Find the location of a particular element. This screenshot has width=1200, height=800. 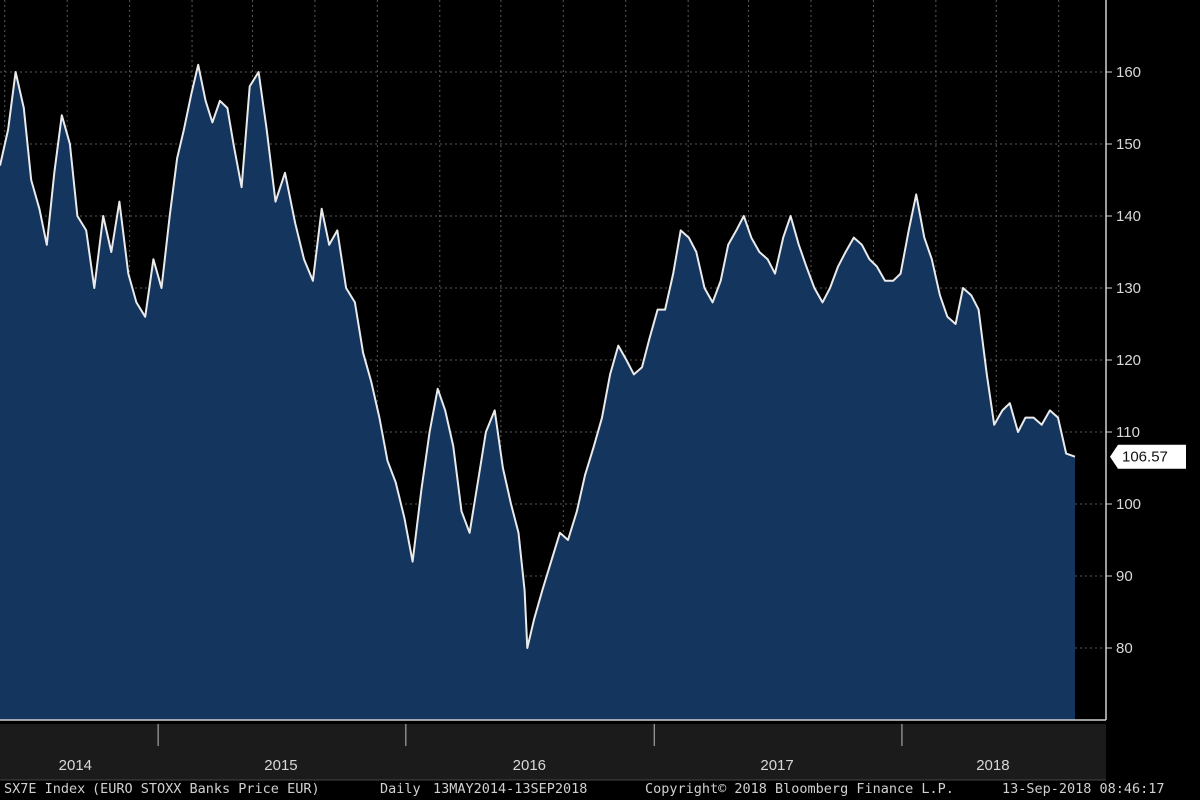

footer-description: (EURO STOXX Banks Price EUR) is located at coordinates (206, 789).